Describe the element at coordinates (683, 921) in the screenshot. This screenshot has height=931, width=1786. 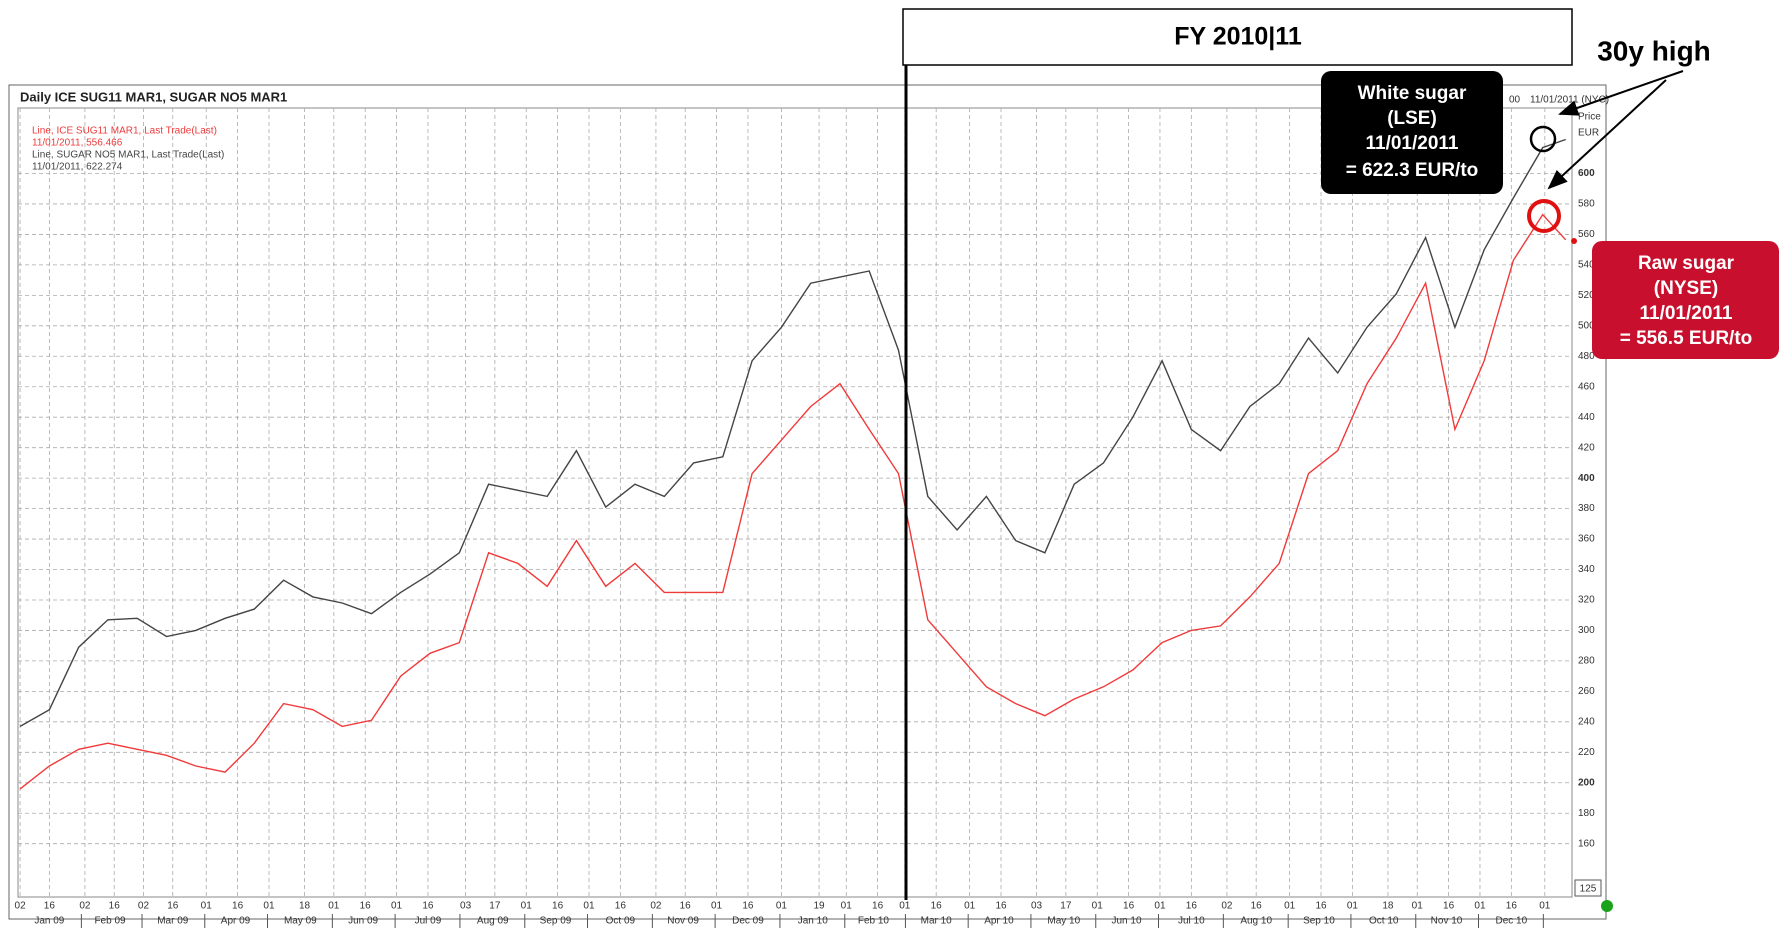
I see `month-label: Nov 09` at that location.